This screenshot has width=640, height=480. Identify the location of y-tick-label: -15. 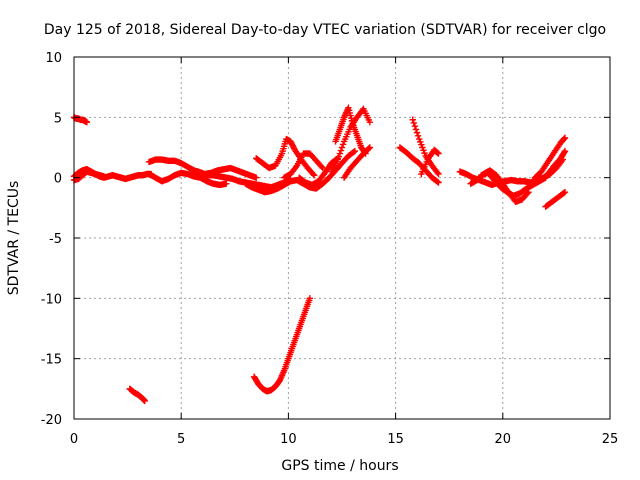
(51, 360).